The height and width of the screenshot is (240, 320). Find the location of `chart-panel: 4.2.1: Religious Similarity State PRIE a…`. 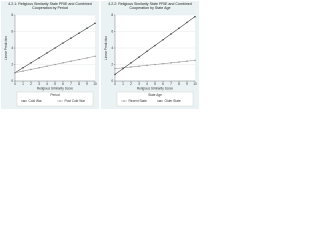

chart-panel: 4.2.1: Religious Similarity State PRIE a… is located at coordinates (50, 55).